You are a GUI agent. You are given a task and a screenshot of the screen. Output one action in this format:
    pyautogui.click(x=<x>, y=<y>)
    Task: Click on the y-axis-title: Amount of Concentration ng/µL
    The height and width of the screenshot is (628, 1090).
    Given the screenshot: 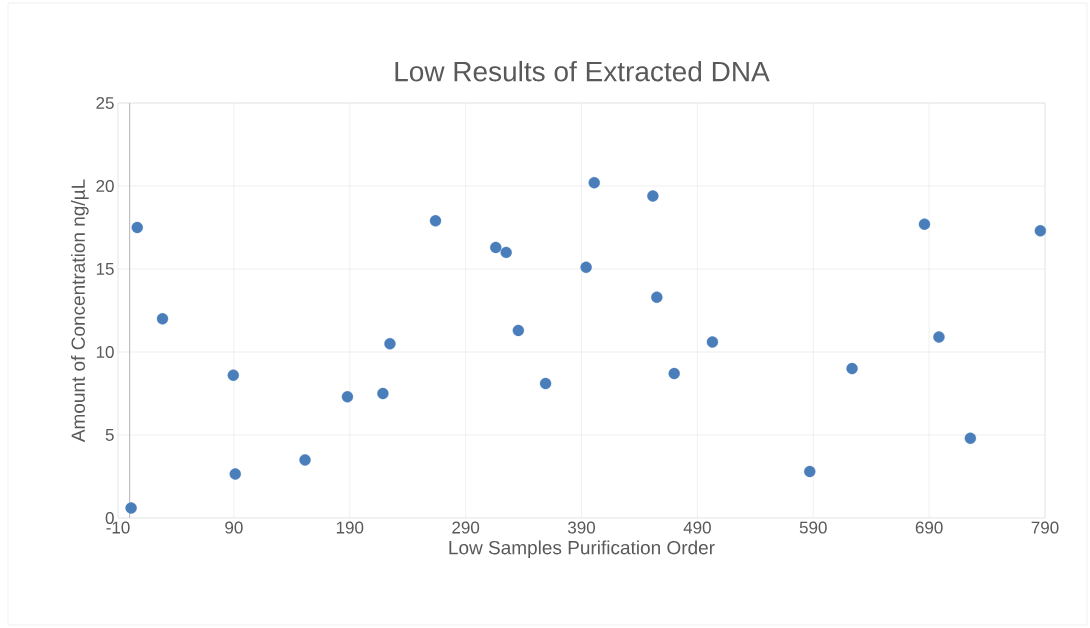 What is the action you would take?
    pyautogui.click(x=79, y=311)
    